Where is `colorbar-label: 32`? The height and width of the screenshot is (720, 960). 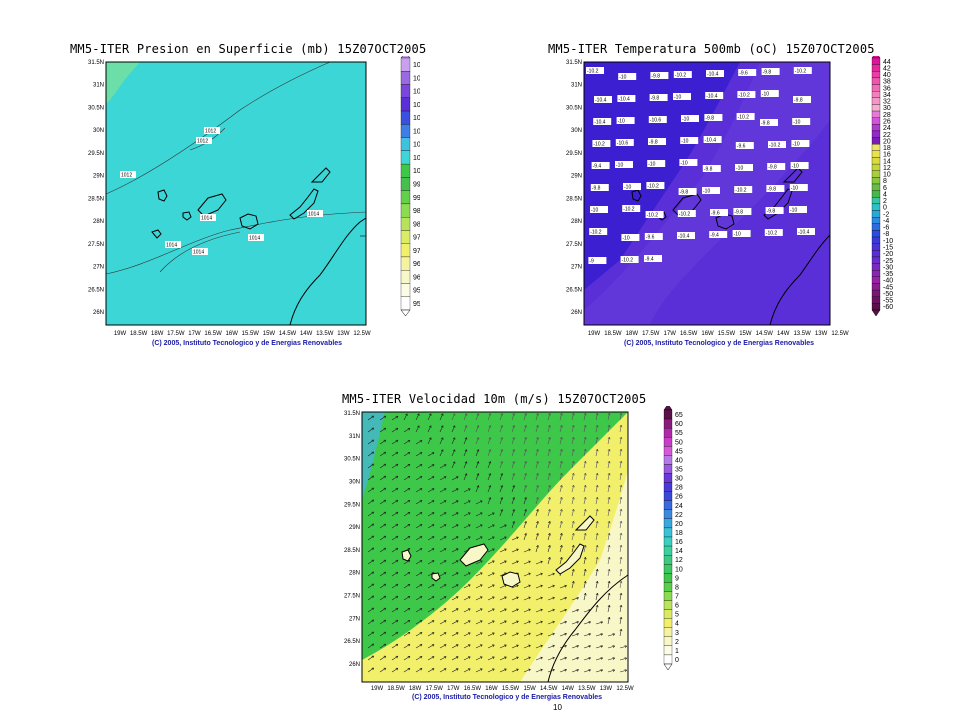
colorbar-label: 32 is located at coordinates (887, 102).